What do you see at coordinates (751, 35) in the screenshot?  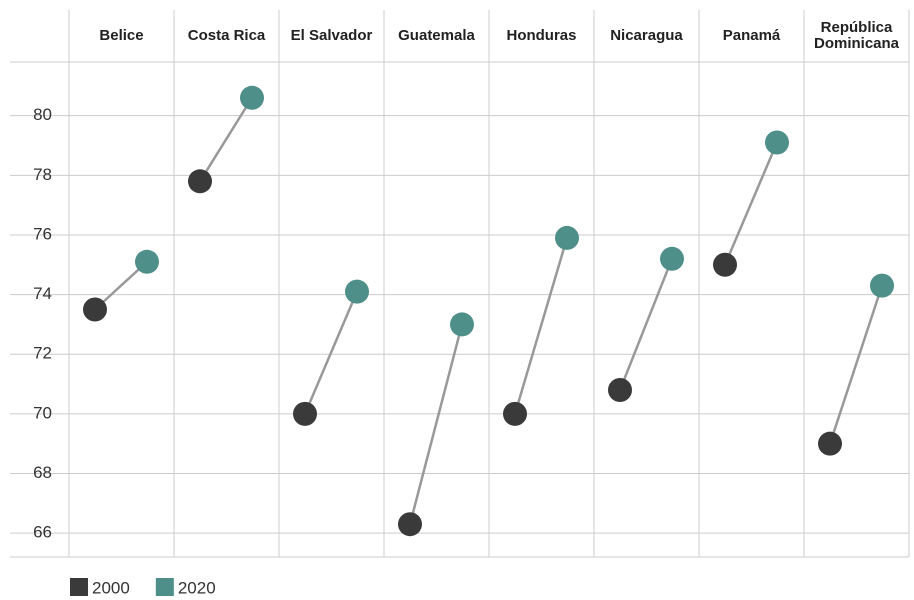 I see `category-label: Panamá` at bounding box center [751, 35].